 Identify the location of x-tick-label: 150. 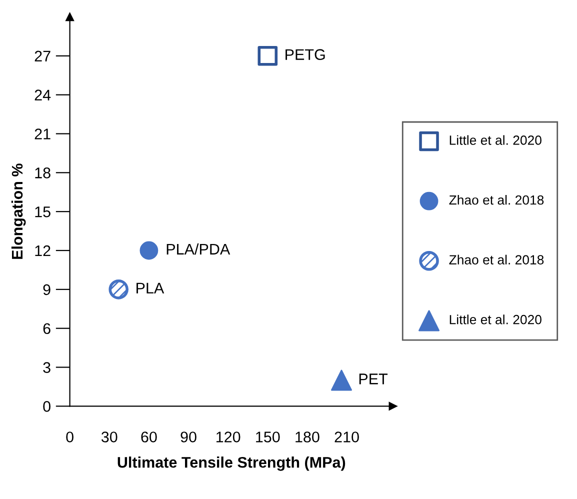
(268, 437).